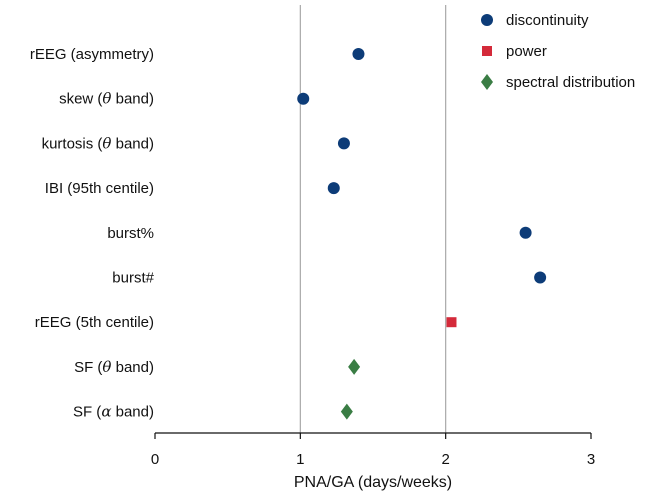 Image resolution: width=655 pixels, height=492 pixels. Describe the element at coordinates (547, 20) in the screenshot. I see `legend-label: discontinuity` at that location.